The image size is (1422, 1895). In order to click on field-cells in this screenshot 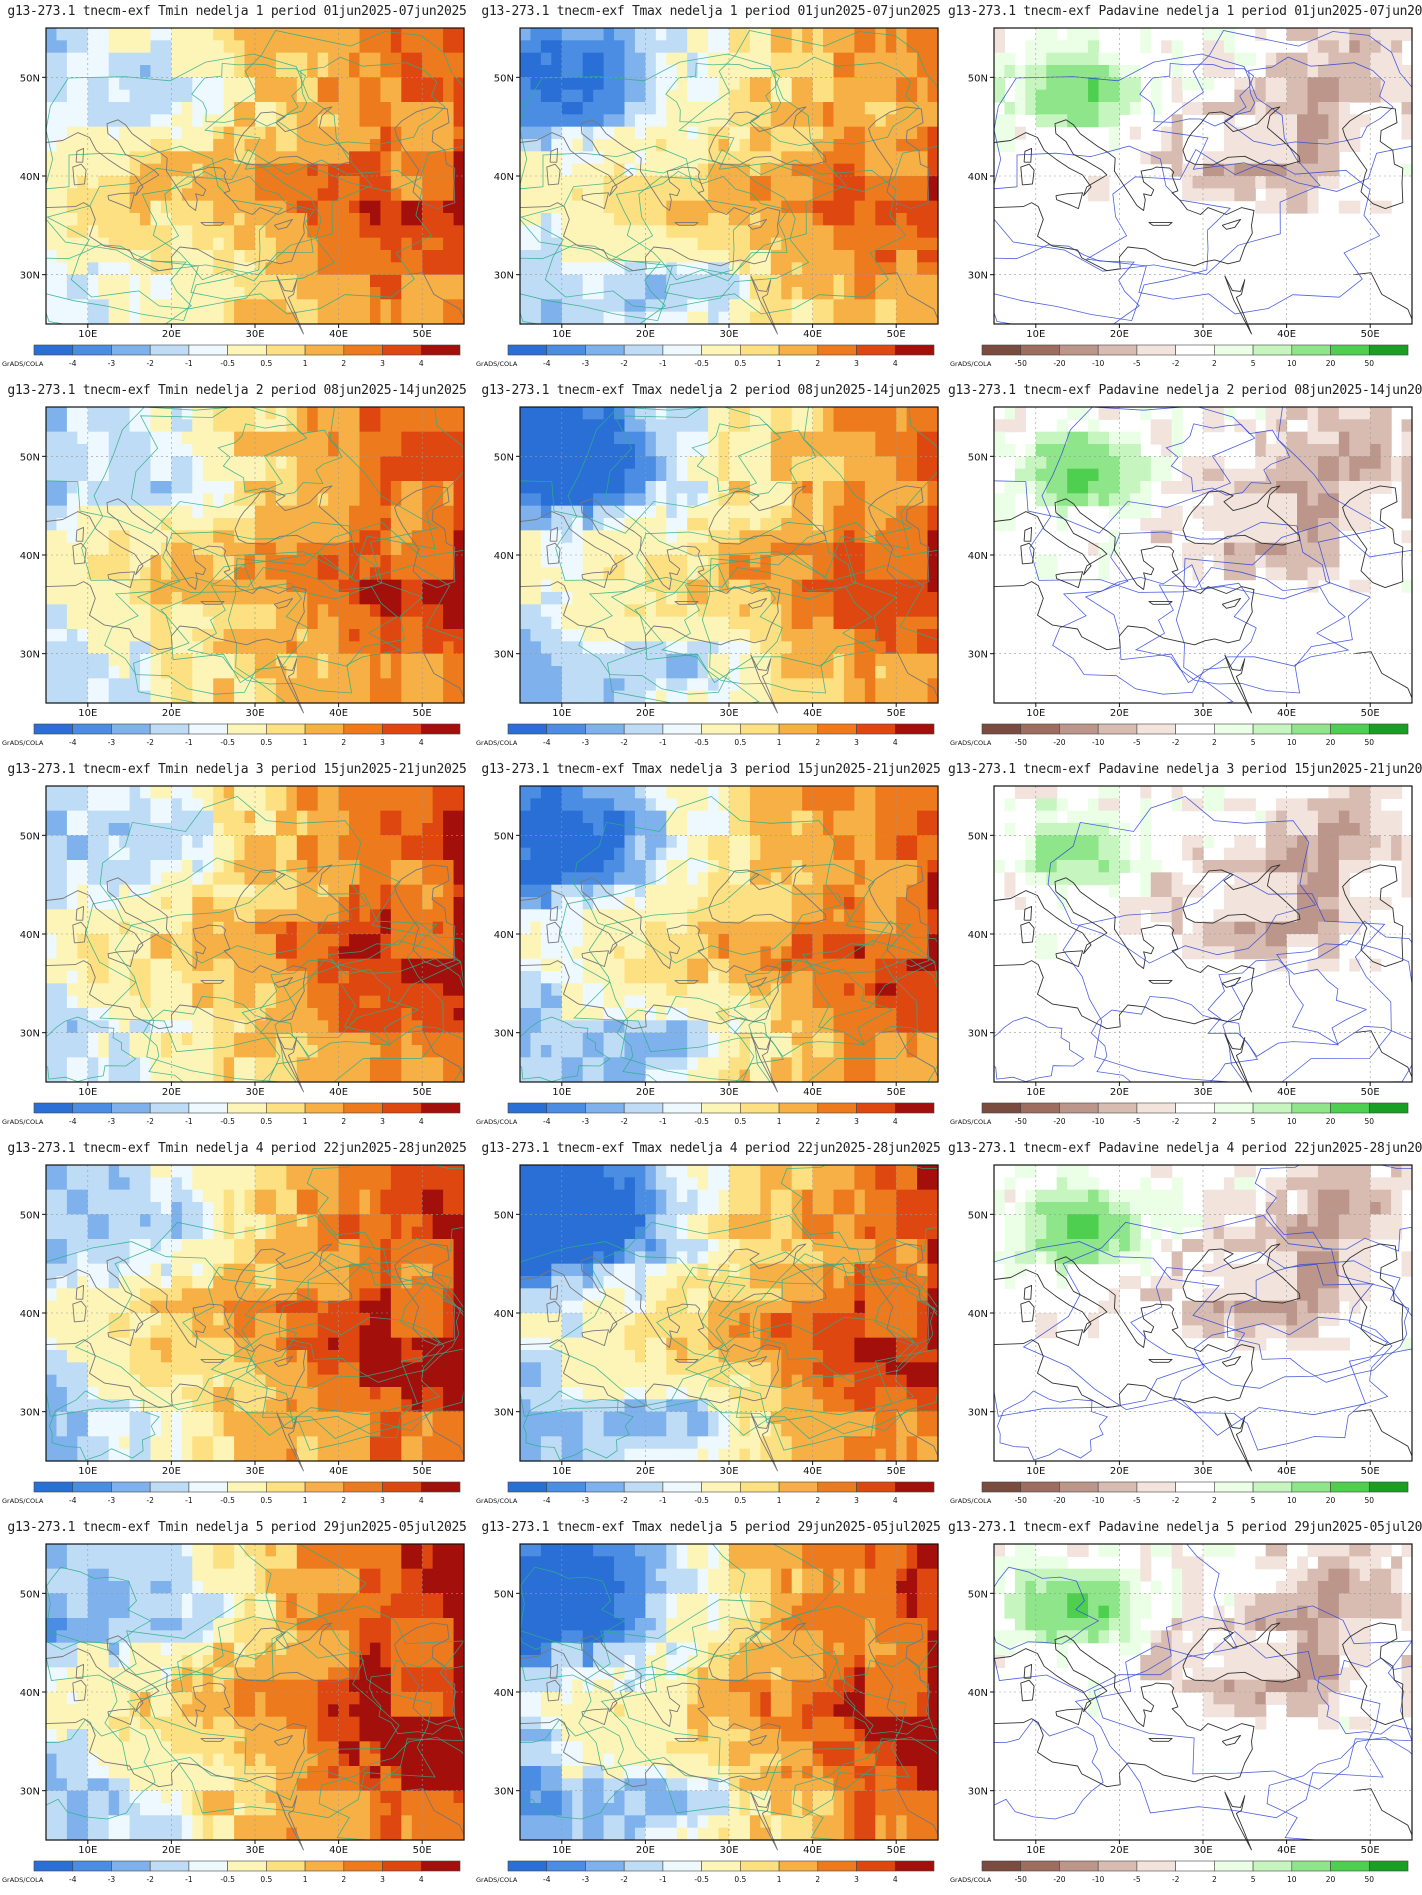, I will do `click(729, 1692)`.